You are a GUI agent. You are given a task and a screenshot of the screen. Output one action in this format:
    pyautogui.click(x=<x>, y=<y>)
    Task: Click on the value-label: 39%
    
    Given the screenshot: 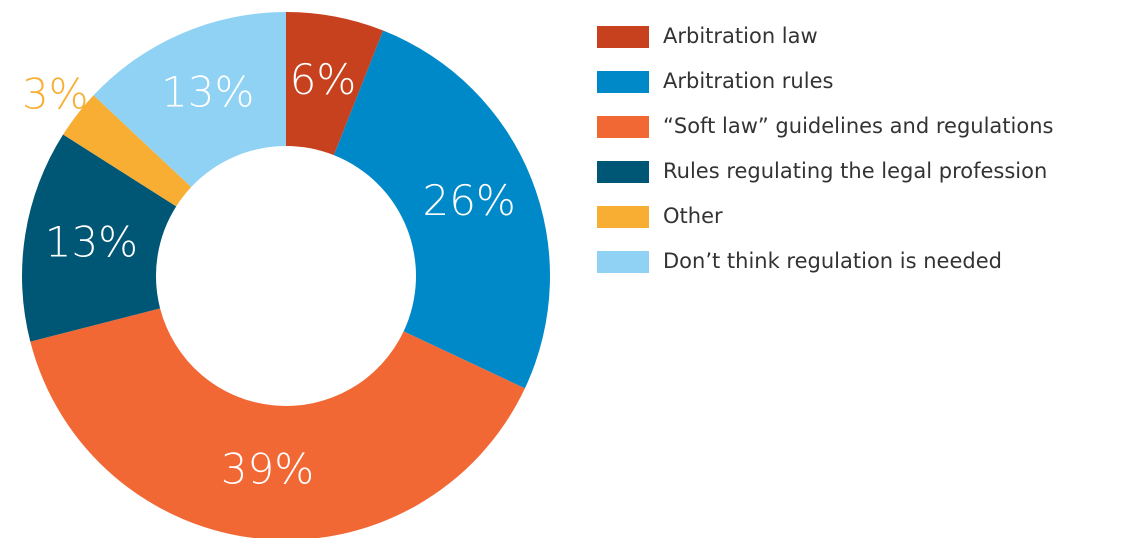 What is the action you would take?
    pyautogui.click(x=267, y=469)
    